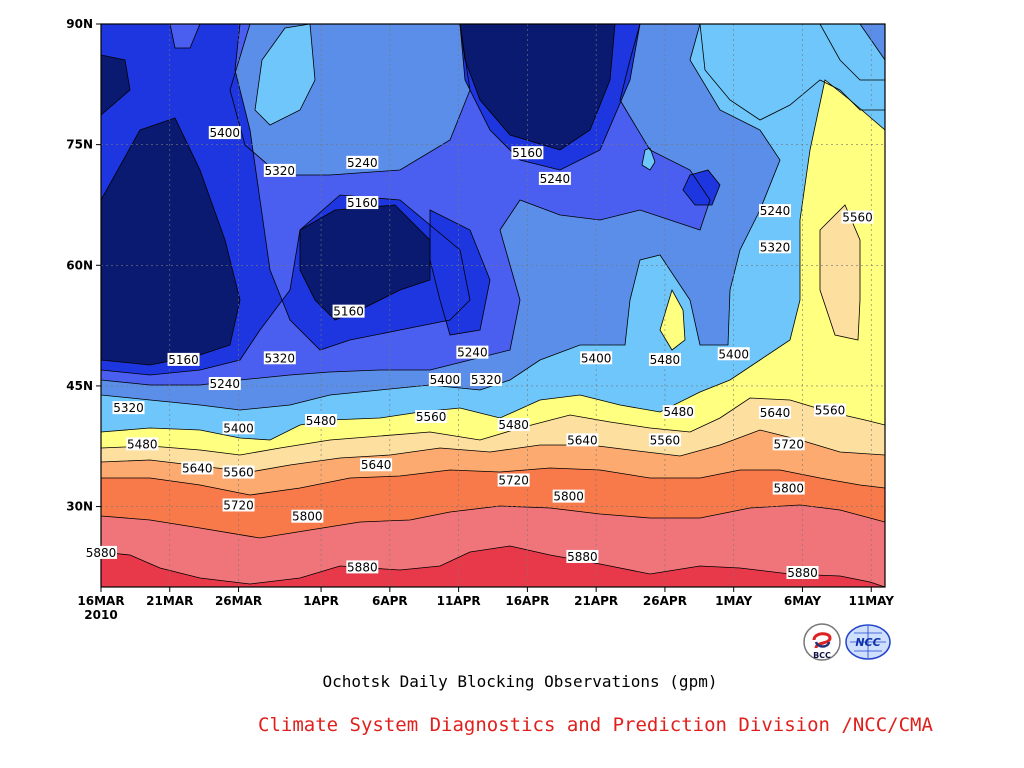 This screenshot has height=768, width=1024. Describe the element at coordinates (672, 320) in the screenshot. I see `band-5480-5560-b` at that location.